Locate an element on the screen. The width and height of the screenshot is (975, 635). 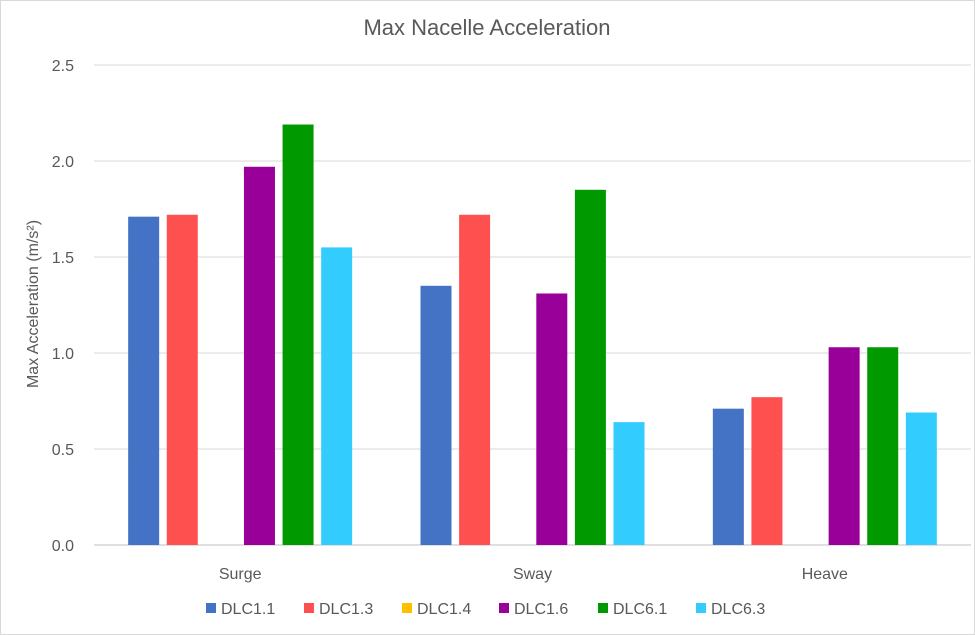
y-tick-labels: 0.0 0.5 1.0 1.5 2.0 2.5 is located at coordinates (63, 306).